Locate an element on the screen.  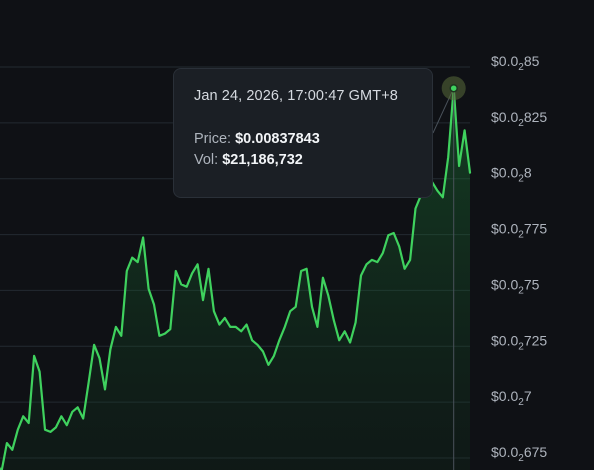
y-tick-label: $0.02725 is located at coordinates (519, 342).